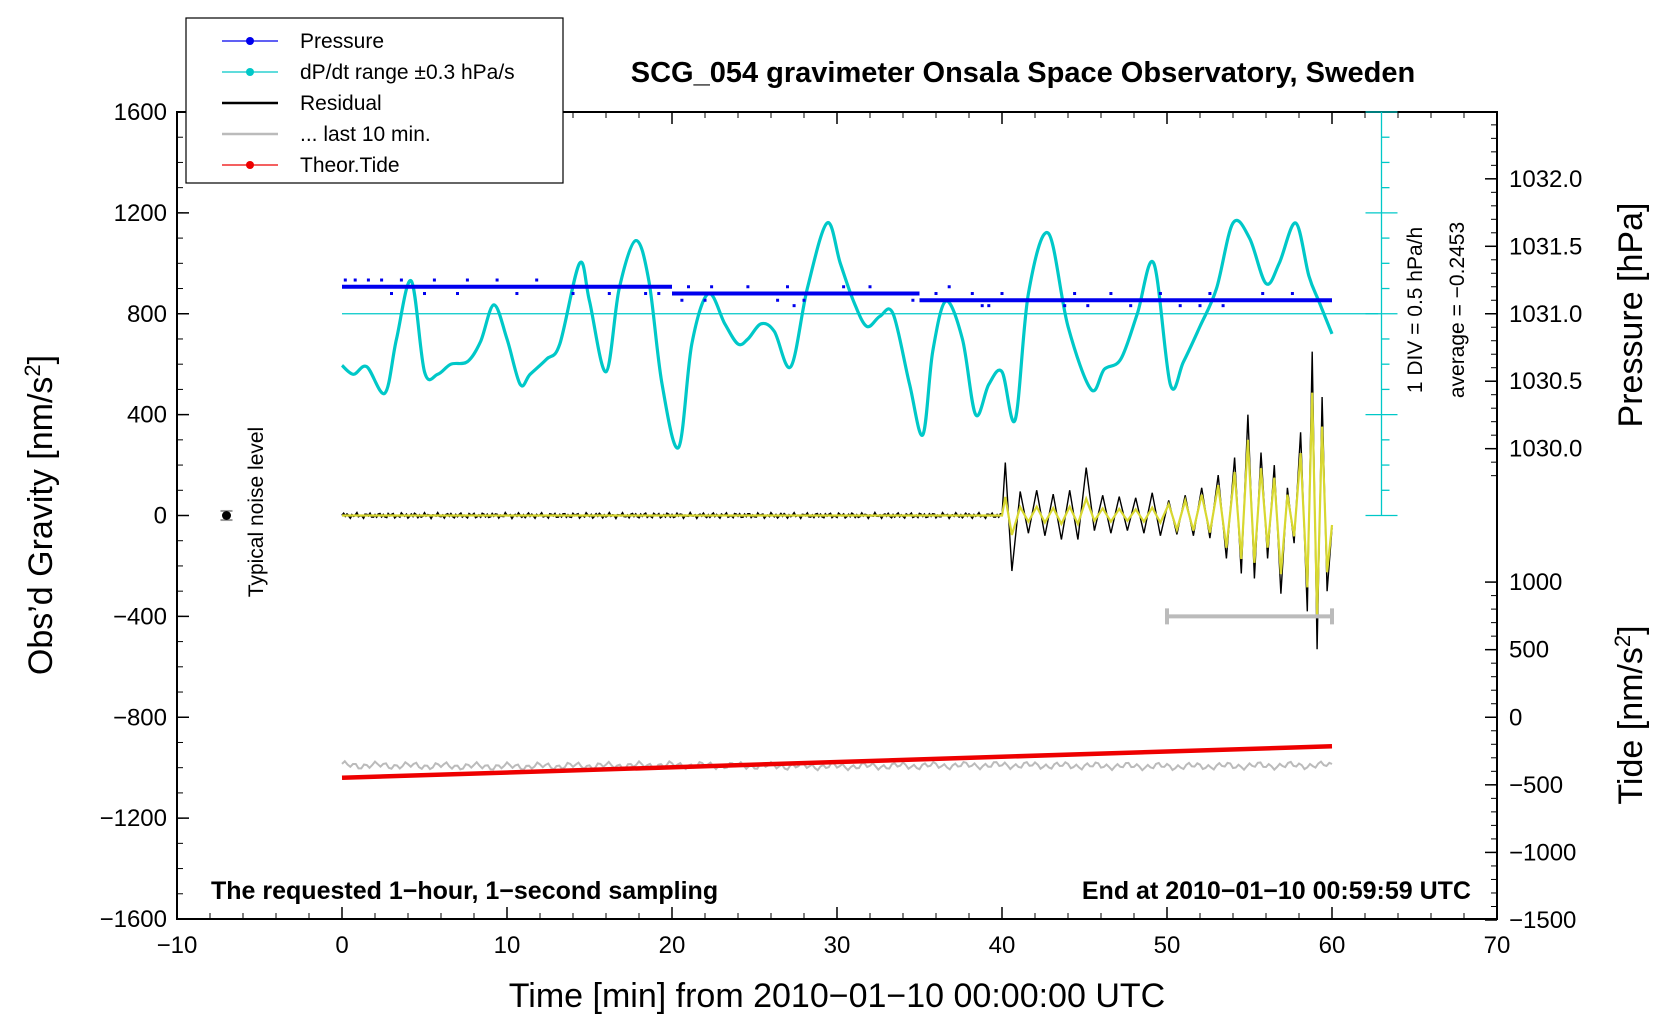 The height and width of the screenshot is (1020, 1676). What do you see at coordinates (1536, 785) in the screenshot?
I see `tide-tick-label: −500` at bounding box center [1536, 785].